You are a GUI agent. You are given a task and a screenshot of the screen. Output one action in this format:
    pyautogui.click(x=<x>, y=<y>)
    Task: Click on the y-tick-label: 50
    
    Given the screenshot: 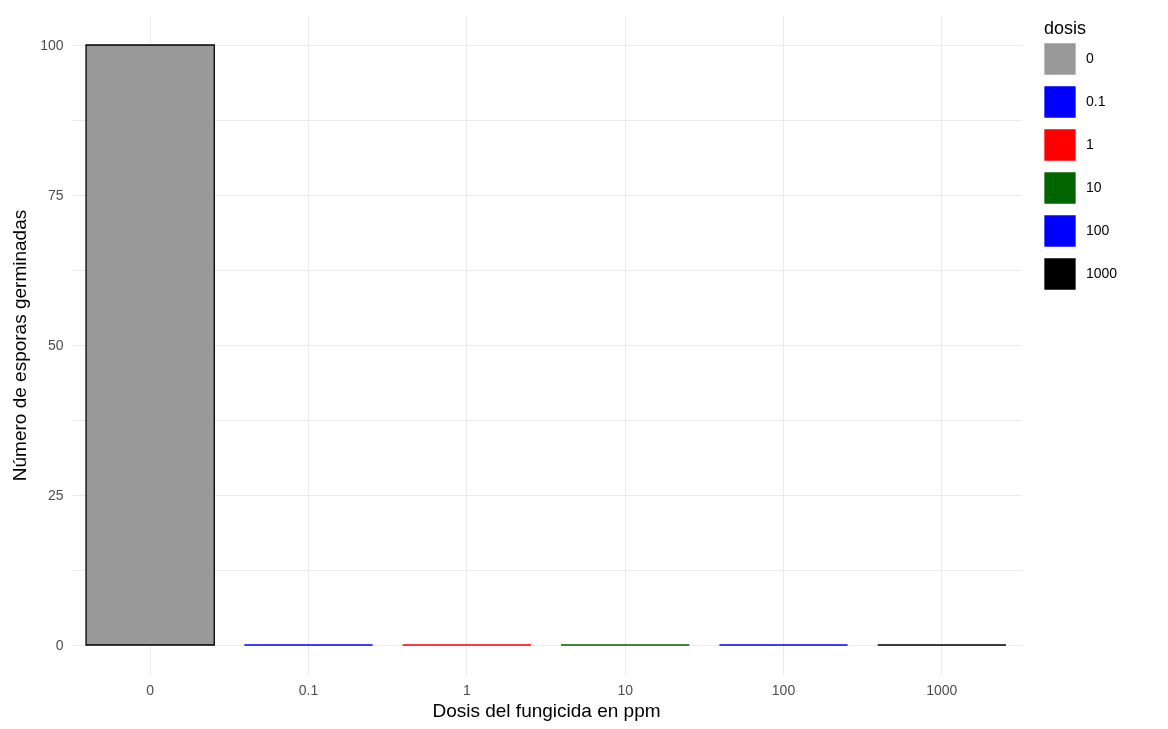 What is the action you would take?
    pyautogui.click(x=55, y=344)
    